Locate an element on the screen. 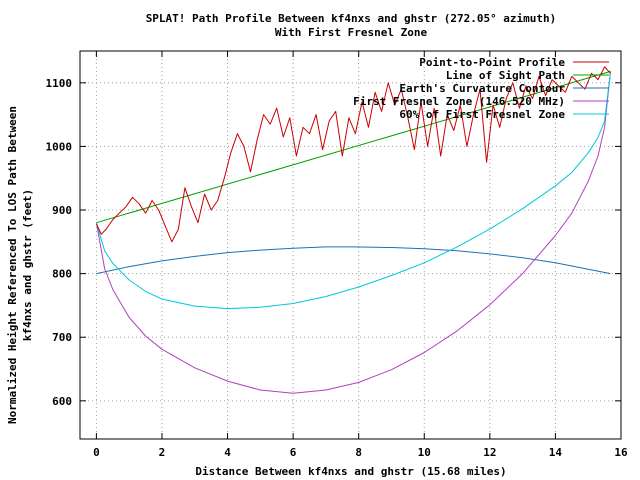 This screenshot has width=640, height=480. y-tick-label: 900 is located at coordinates (62, 210).